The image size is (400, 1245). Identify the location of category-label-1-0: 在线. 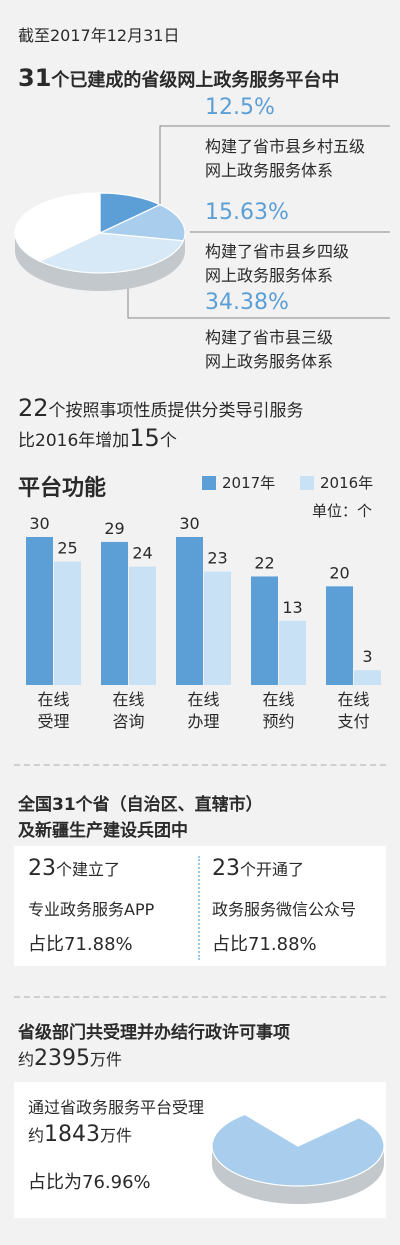
(128, 699).